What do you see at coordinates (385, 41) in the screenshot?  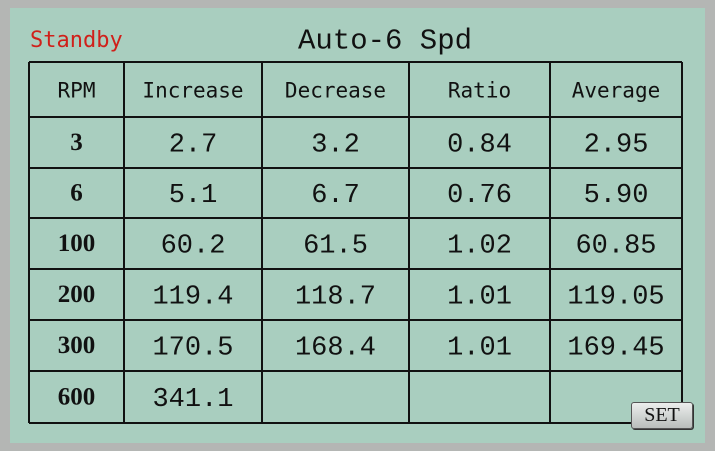 I see `title: Auto-6 Spd` at bounding box center [385, 41].